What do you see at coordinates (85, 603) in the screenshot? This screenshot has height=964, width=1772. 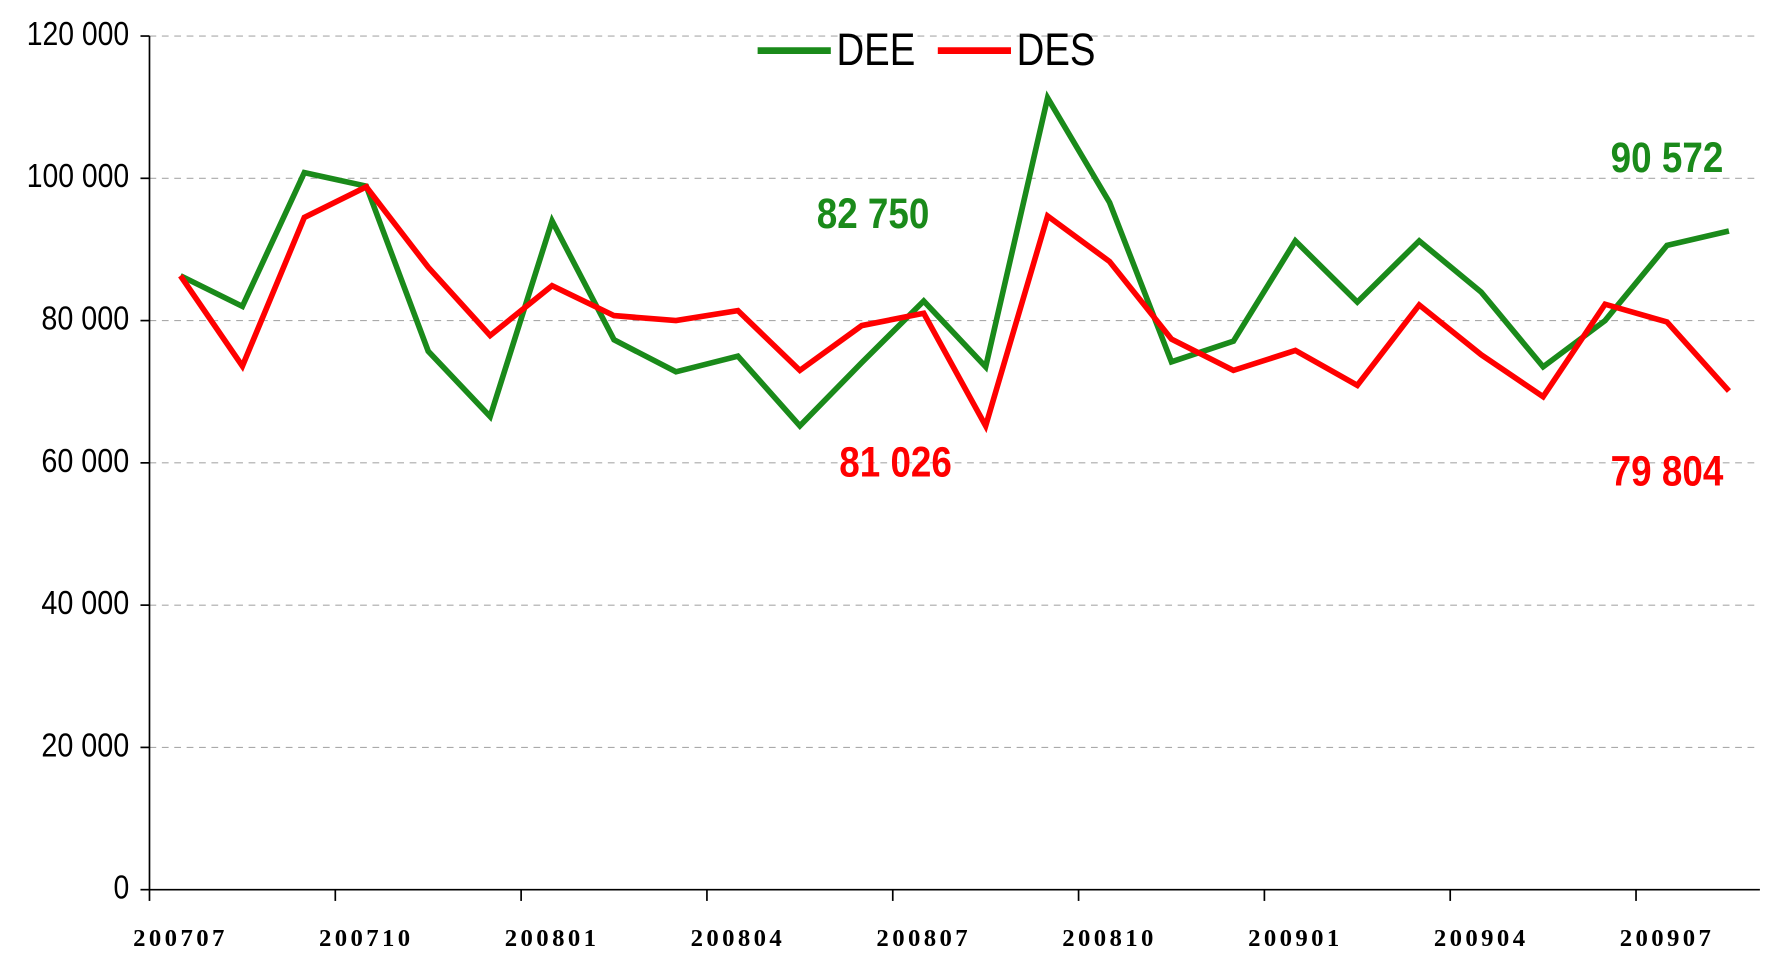 I see `y-tick-label: 40 000` at bounding box center [85, 603].